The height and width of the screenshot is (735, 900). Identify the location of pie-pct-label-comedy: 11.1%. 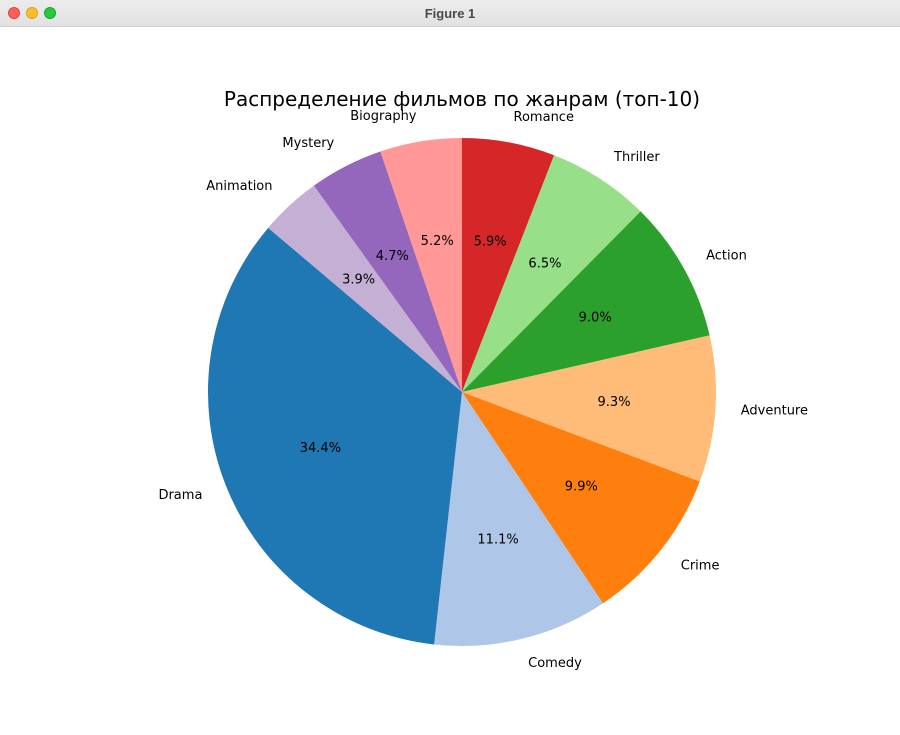
(497, 540).